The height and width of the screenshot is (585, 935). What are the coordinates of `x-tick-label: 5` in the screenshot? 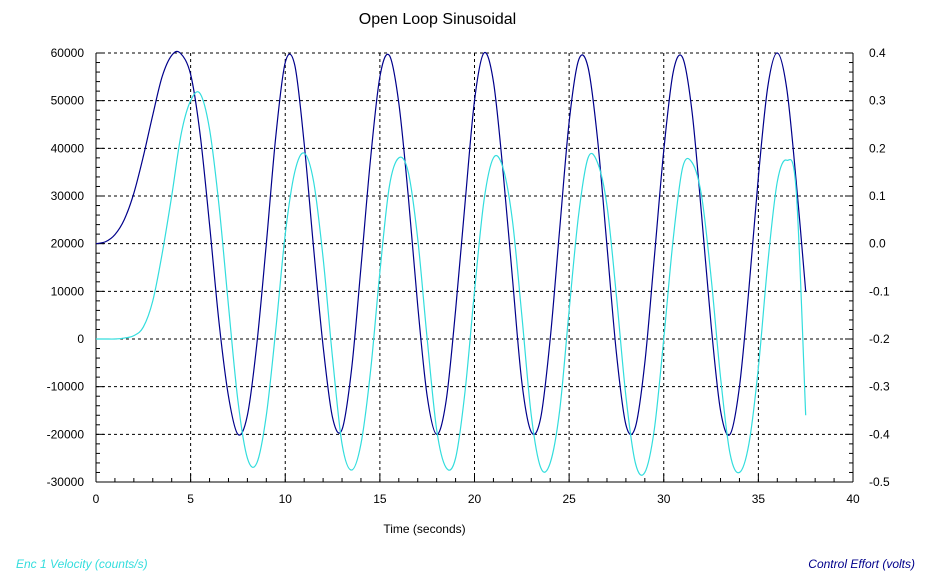 It's located at (190, 499).